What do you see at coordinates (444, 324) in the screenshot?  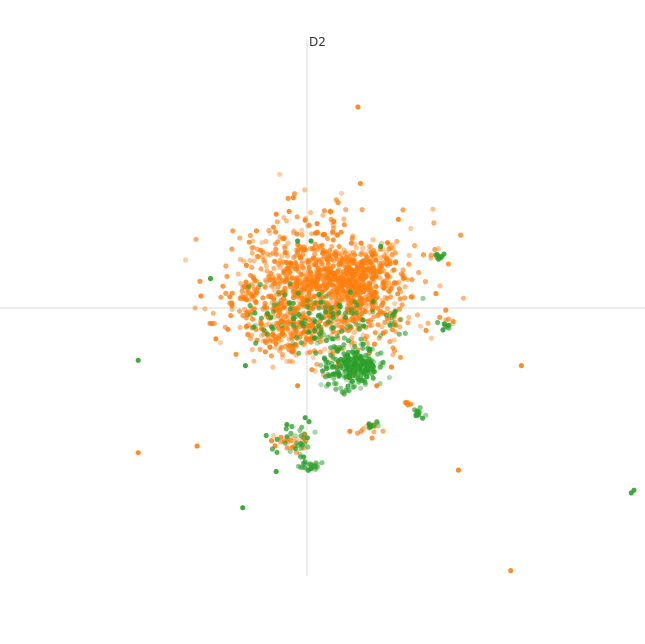 I see `scatter-point-1930` at bounding box center [444, 324].